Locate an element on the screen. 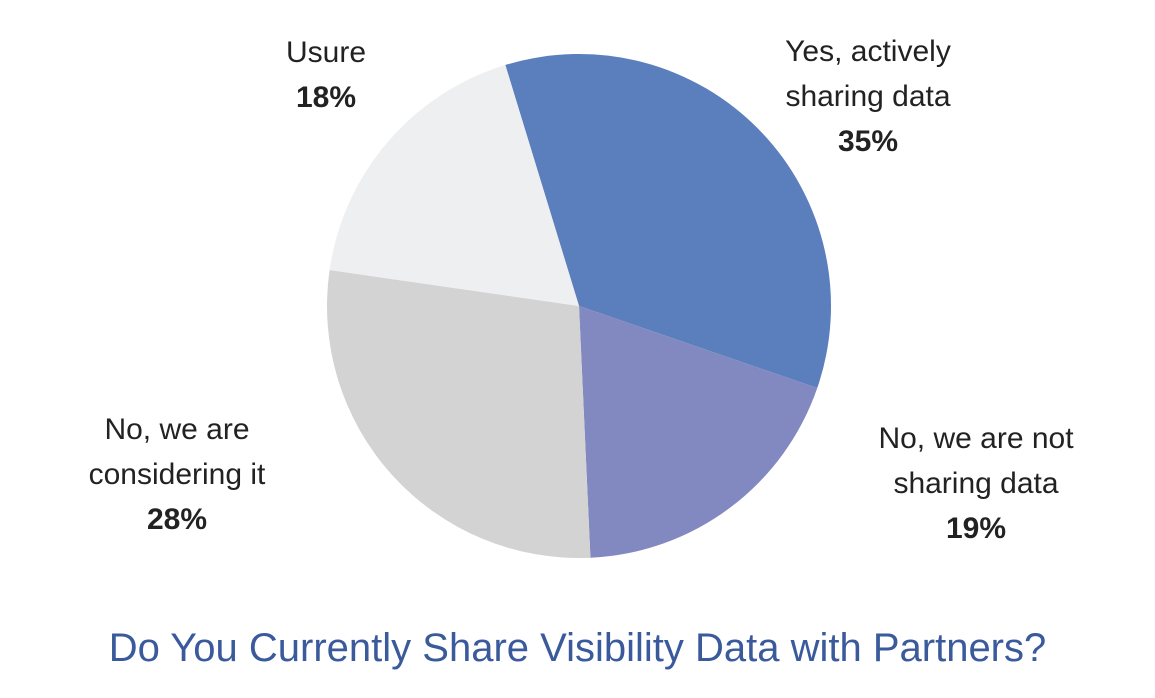  slice-label-group: Usure 18% is located at coordinates (326, 75).